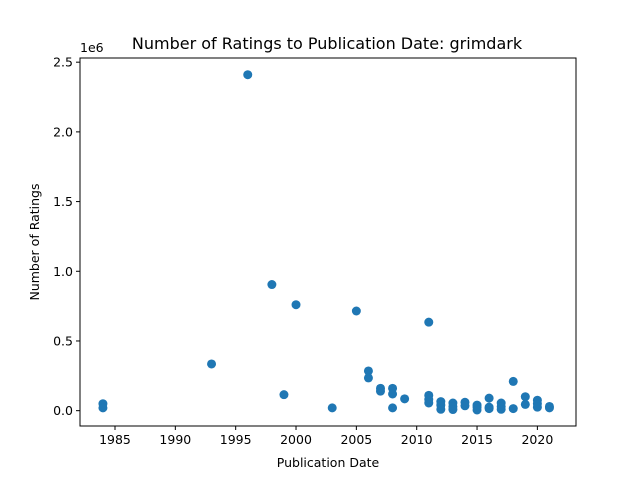 The height and width of the screenshot is (480, 640). Describe the element at coordinates (417, 439) in the screenshot. I see `x-tick-label: 2010` at that location.